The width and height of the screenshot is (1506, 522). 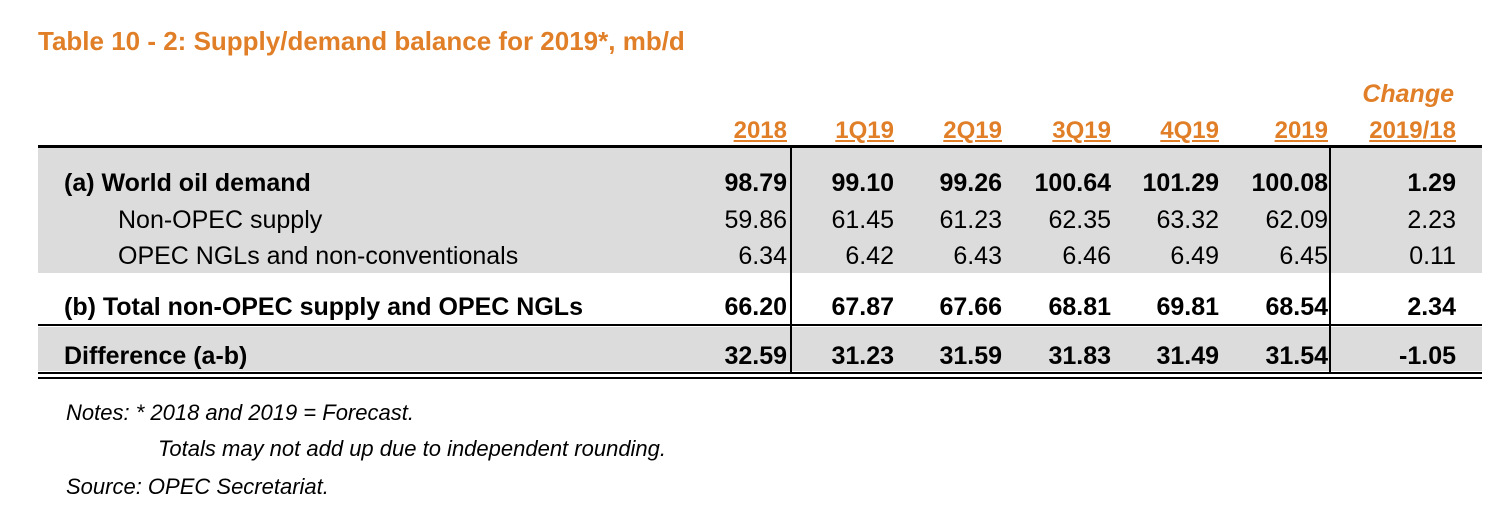 I want to click on row-label-non-opec-supply: Non-OPEC supply, so click(x=220, y=220).